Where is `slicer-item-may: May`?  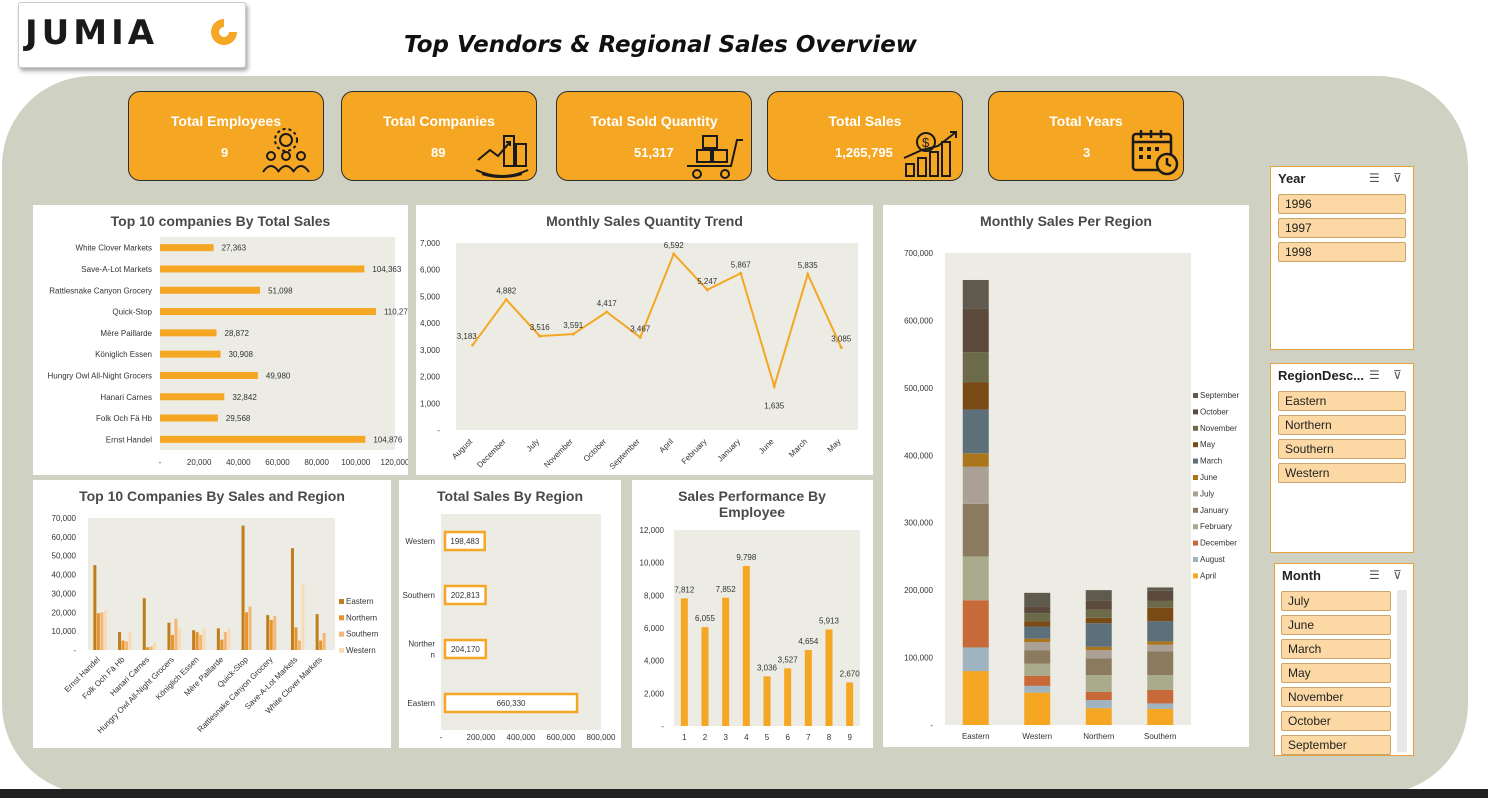 slicer-item-may: May is located at coordinates (1336, 673).